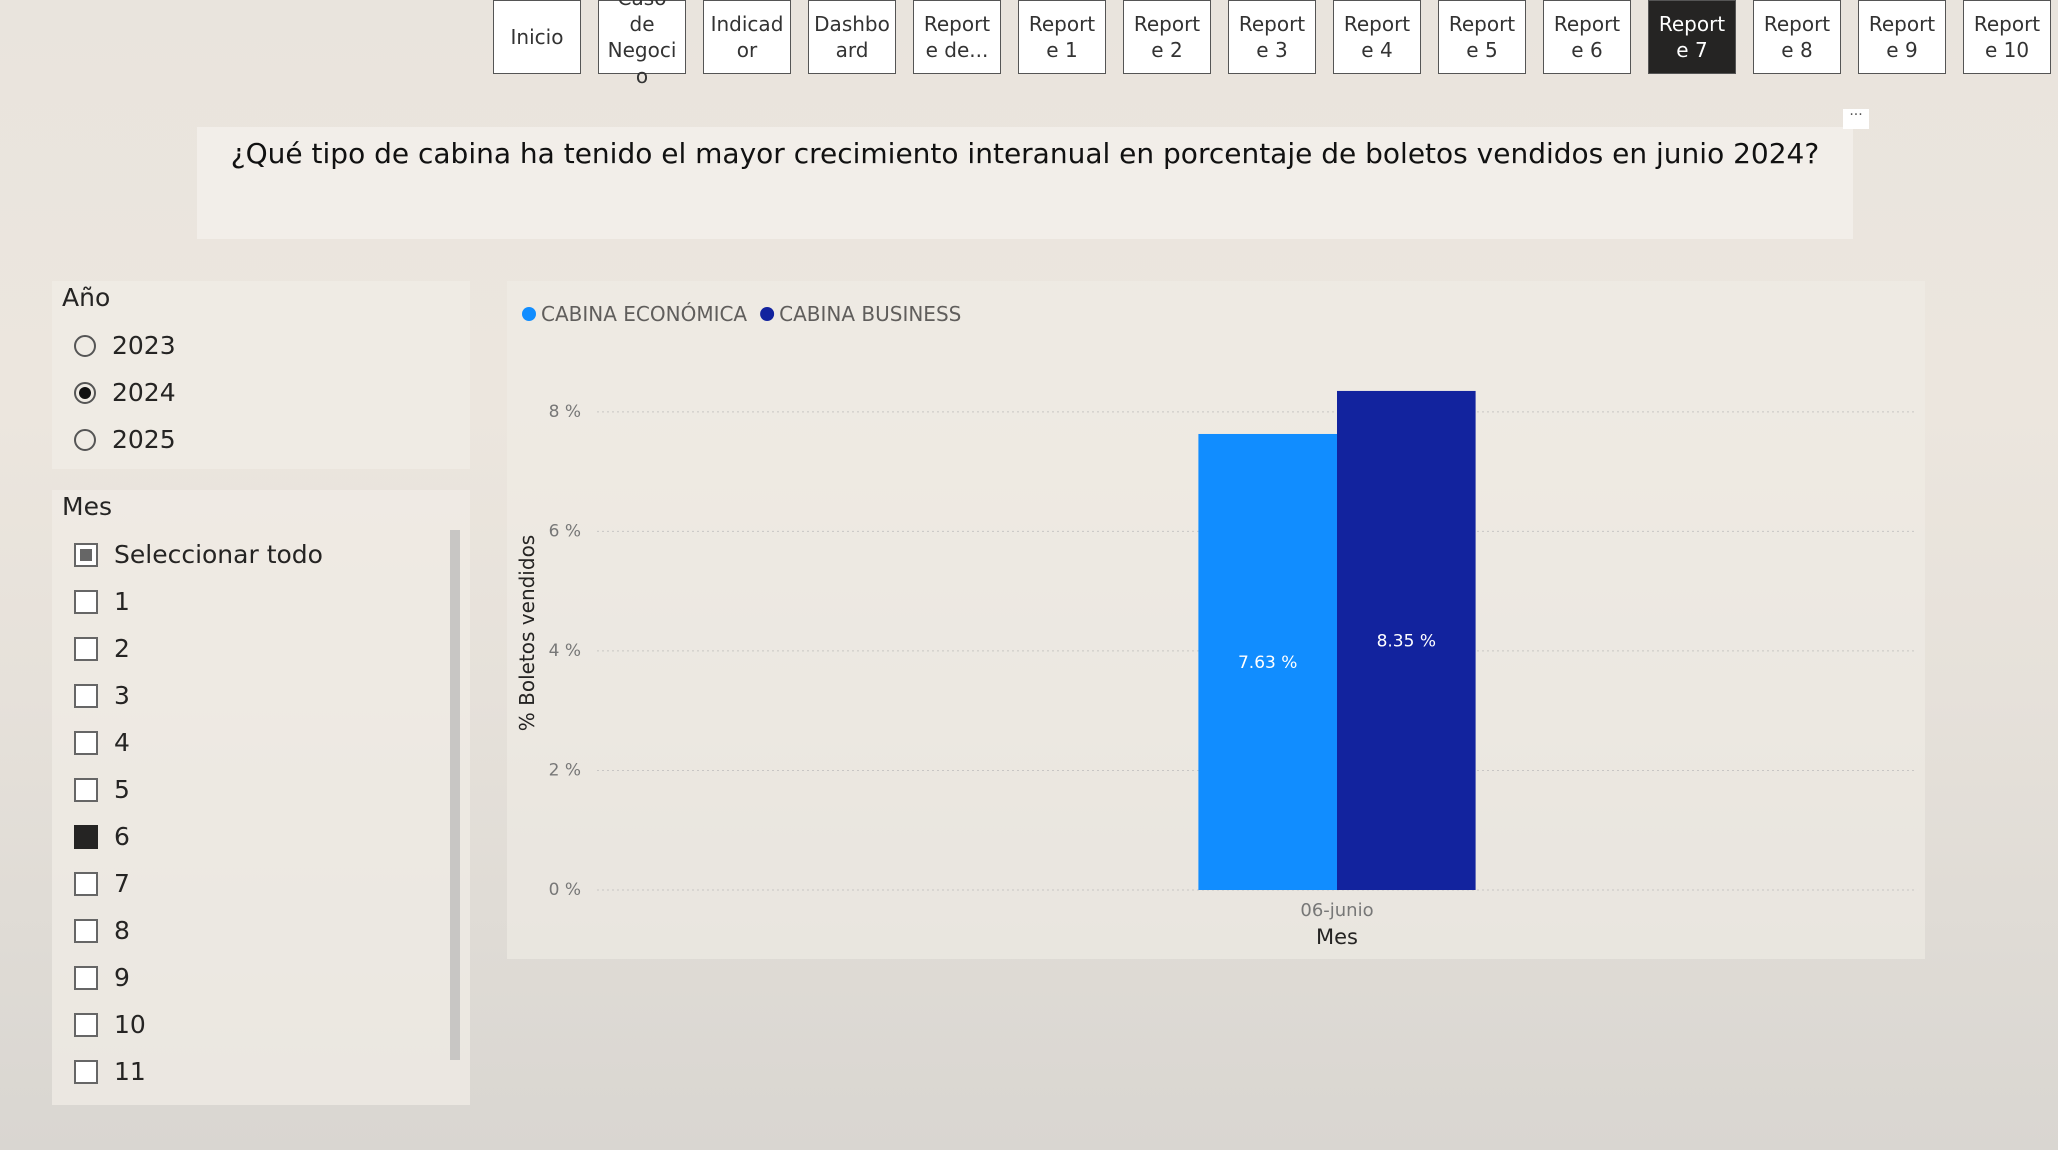 The height and width of the screenshot is (1150, 2058). What do you see at coordinates (852, 37) in the screenshot?
I see `nav-tab: Dashboard` at bounding box center [852, 37].